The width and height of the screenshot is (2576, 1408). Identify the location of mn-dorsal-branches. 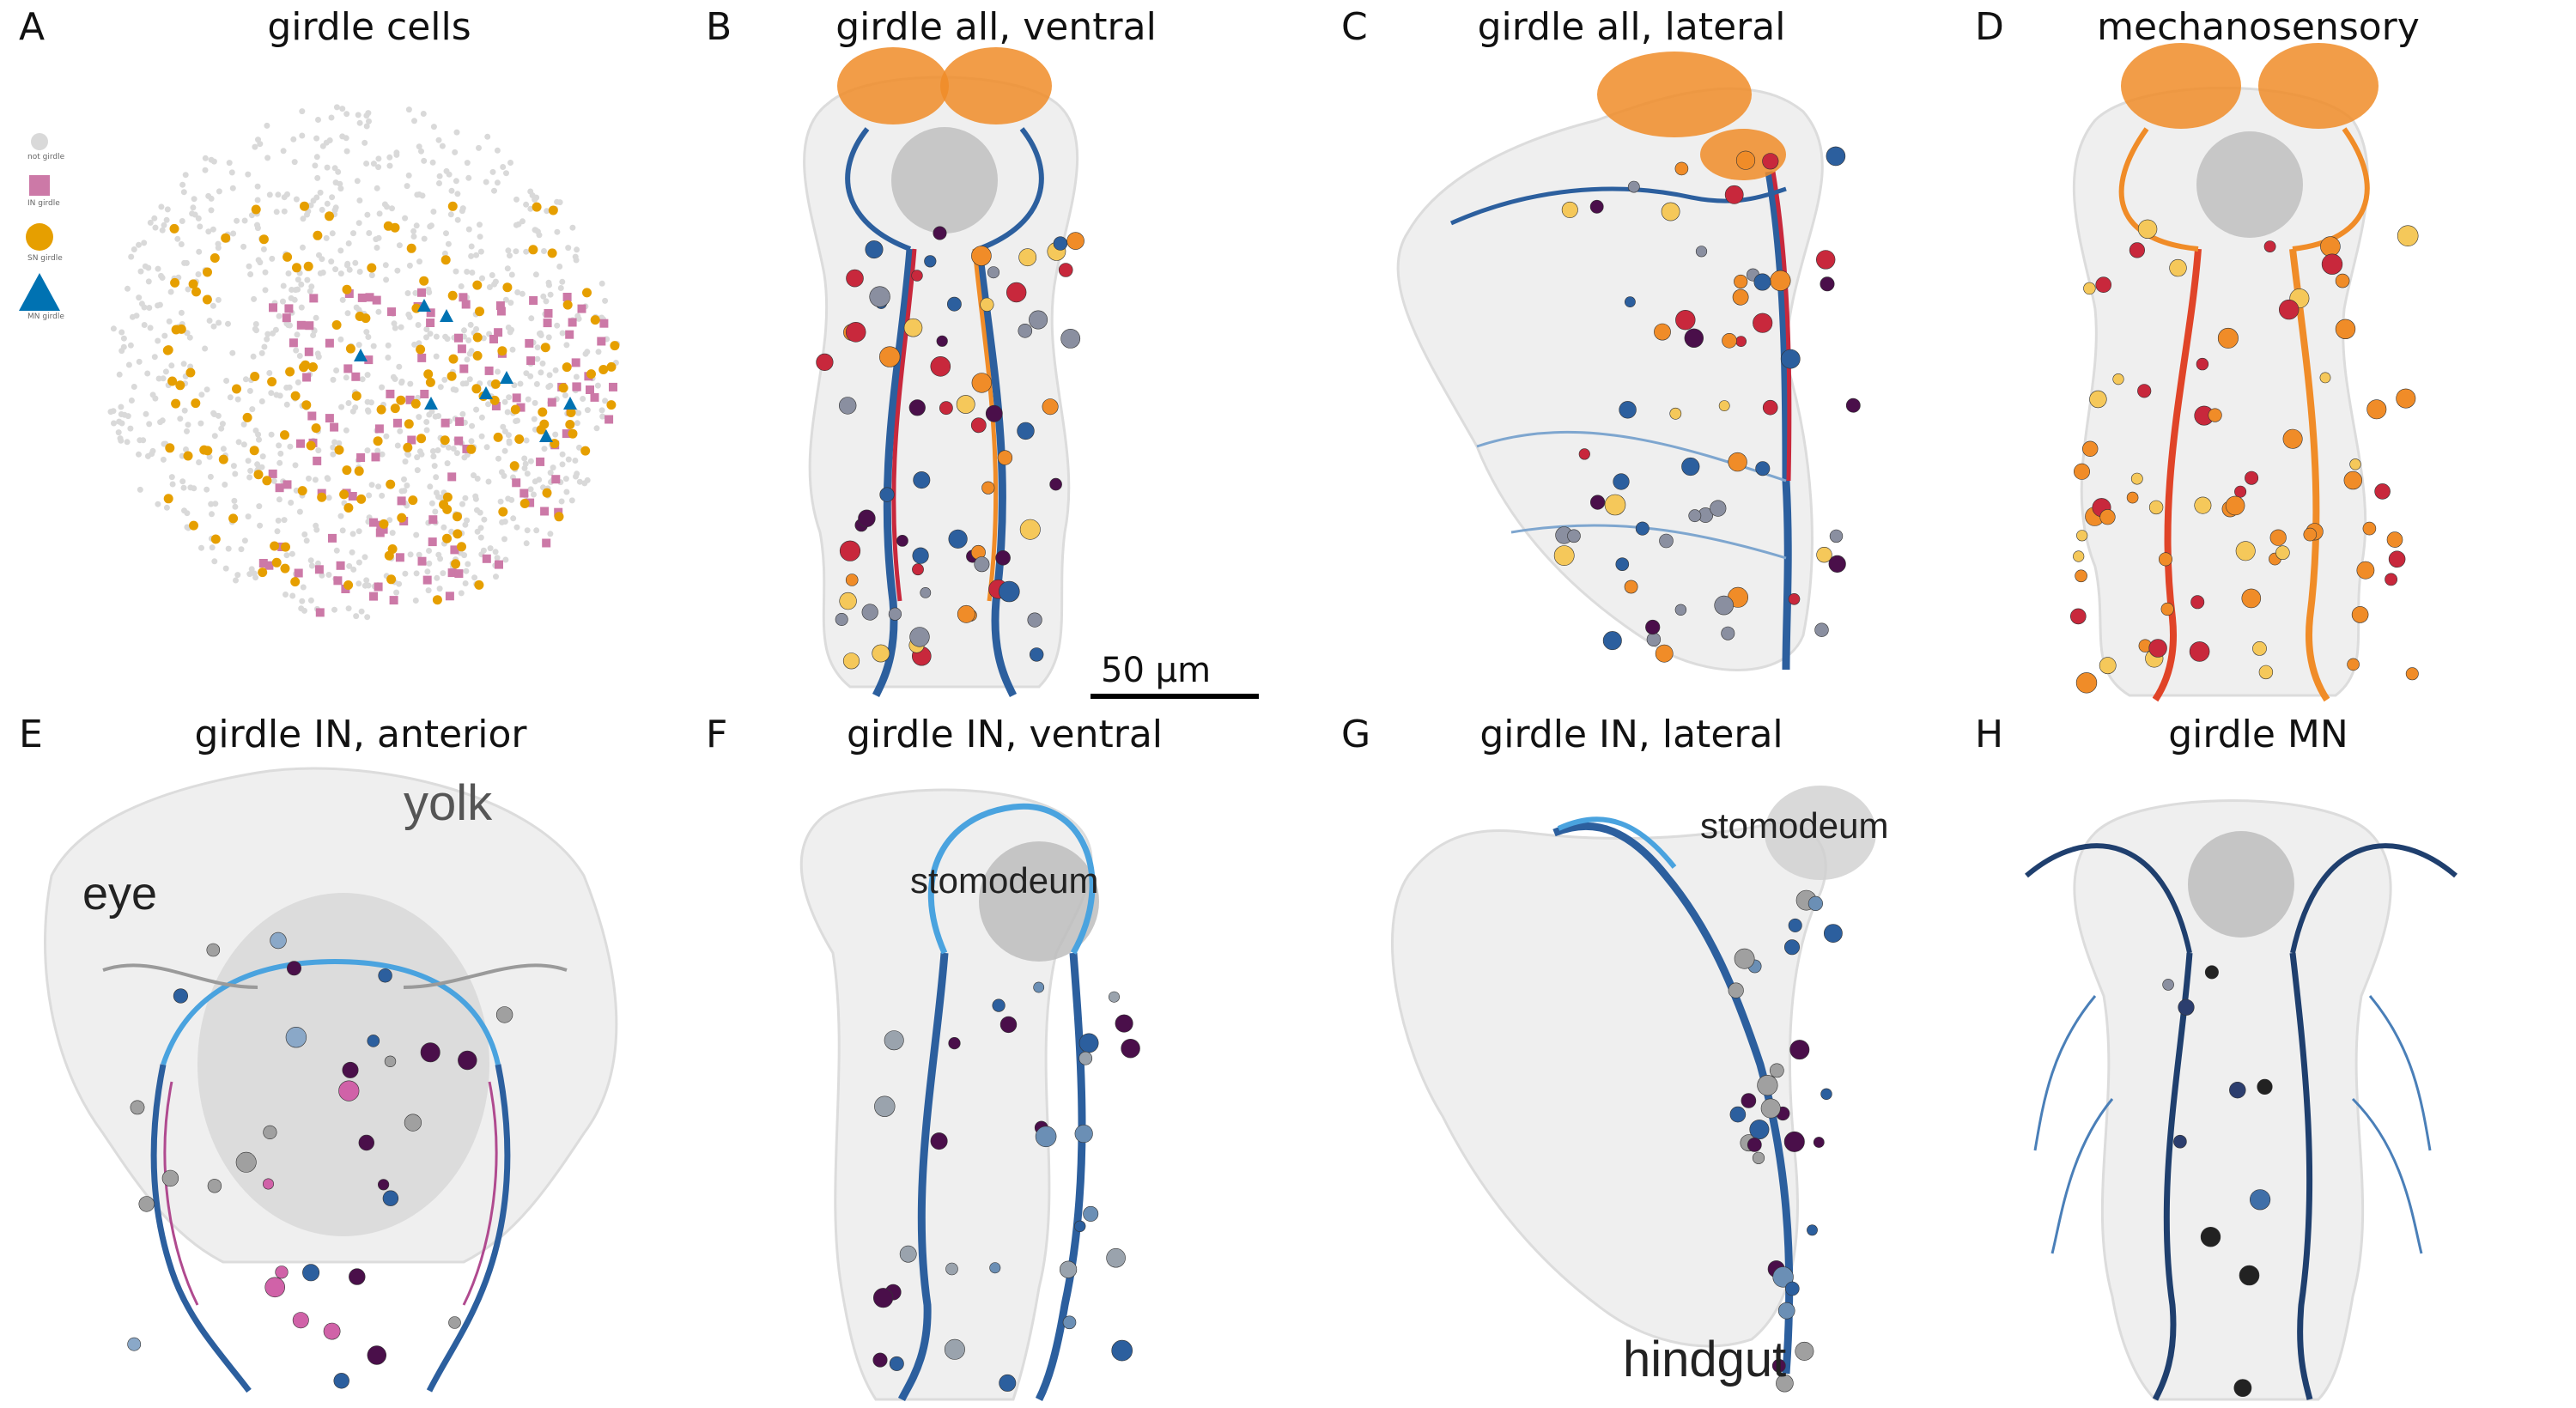
(2241, 898).